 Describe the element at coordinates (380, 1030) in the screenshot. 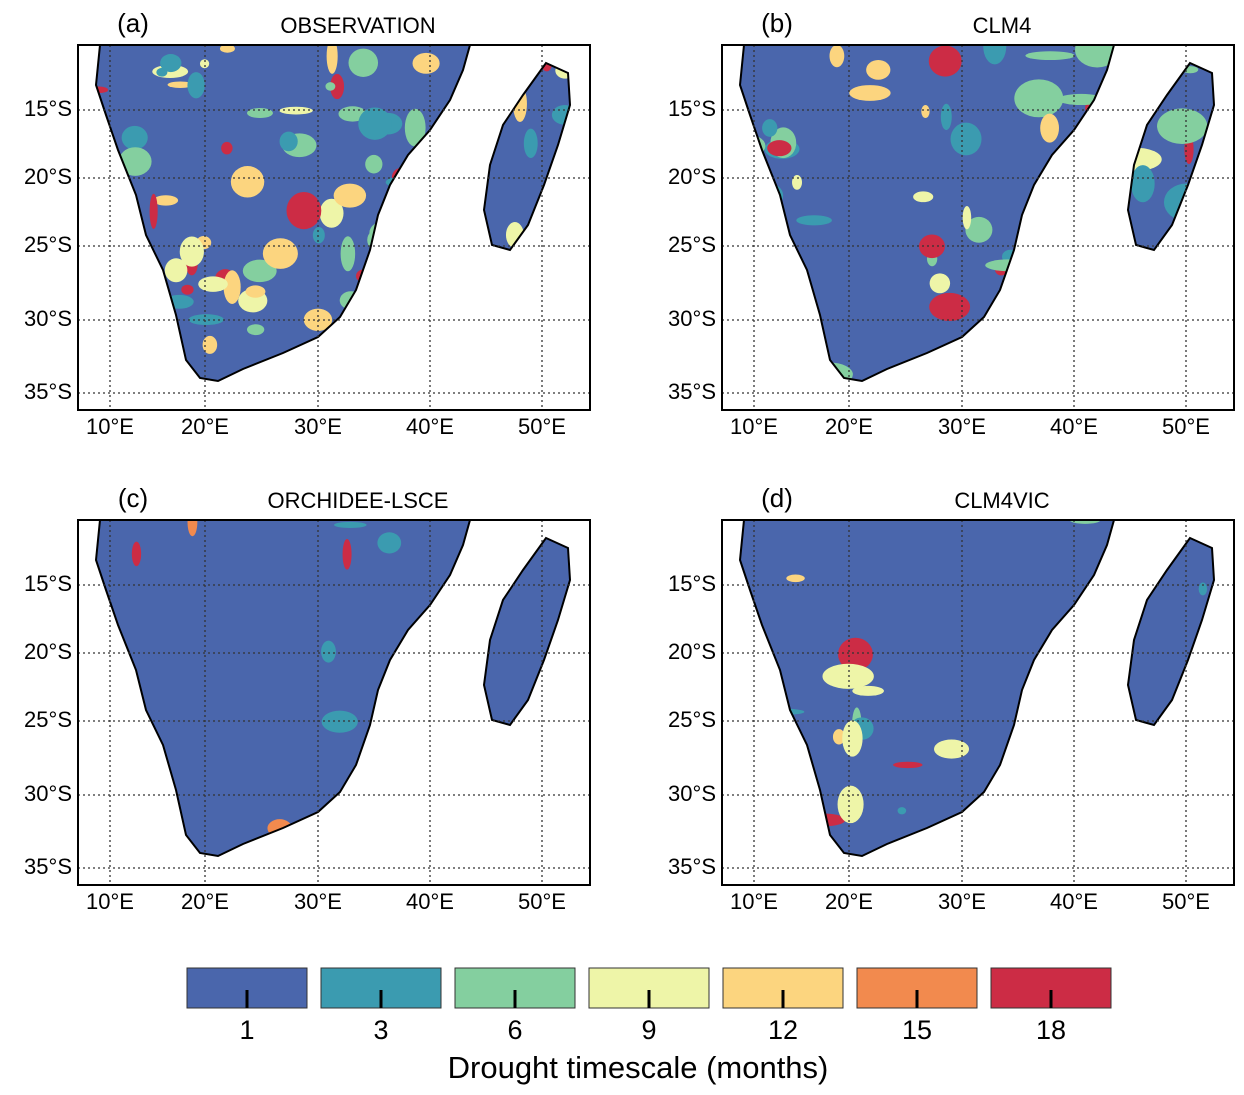

I see `legend-label: 3` at that location.